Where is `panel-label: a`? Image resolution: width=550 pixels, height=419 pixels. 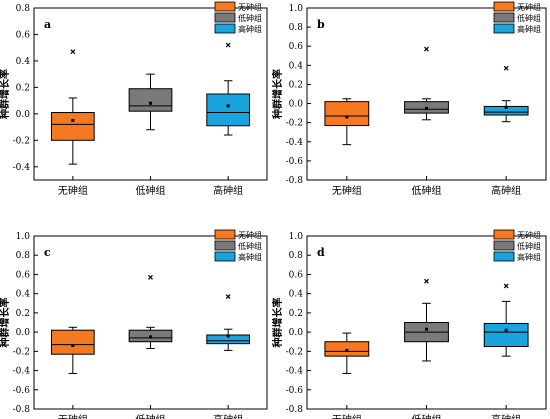 panel-label: a is located at coordinates (47, 24).